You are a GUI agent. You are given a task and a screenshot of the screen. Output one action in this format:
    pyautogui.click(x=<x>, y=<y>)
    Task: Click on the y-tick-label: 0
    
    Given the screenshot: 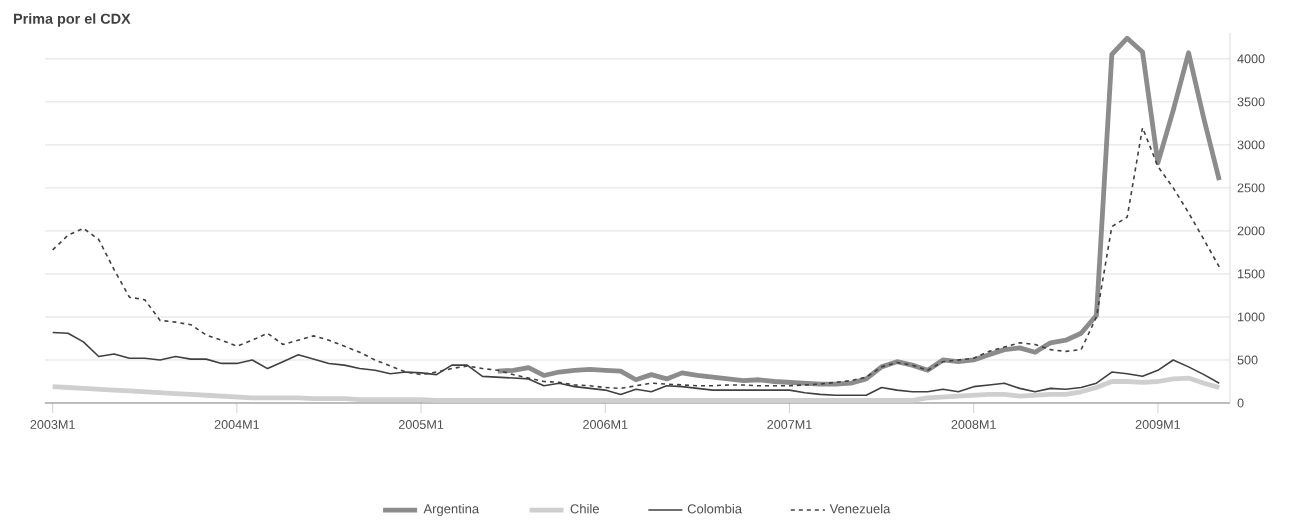 What is the action you would take?
    pyautogui.click(x=1240, y=403)
    